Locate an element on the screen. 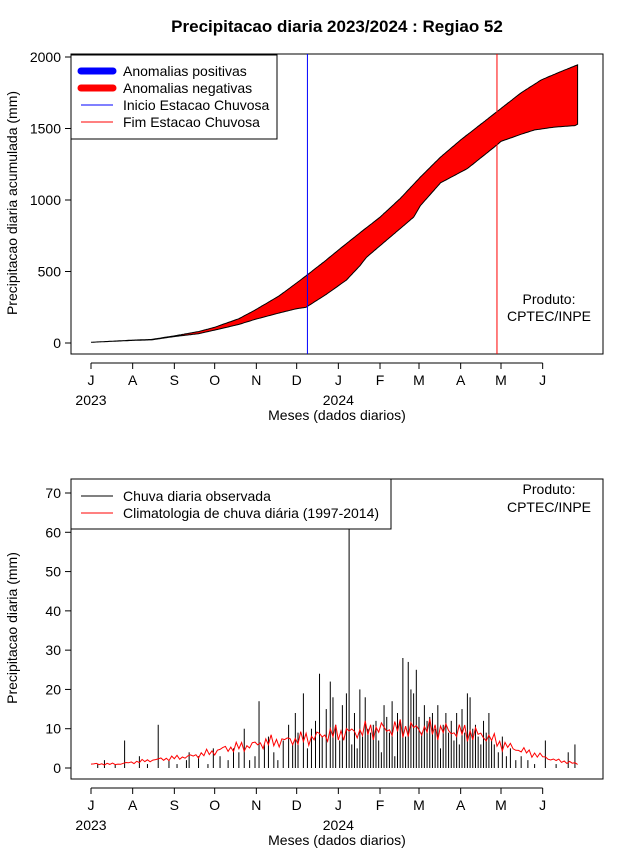  daily-x-axis: J A S O N D J F M A M J 2023 2024 is located at coordinates (310, 810).